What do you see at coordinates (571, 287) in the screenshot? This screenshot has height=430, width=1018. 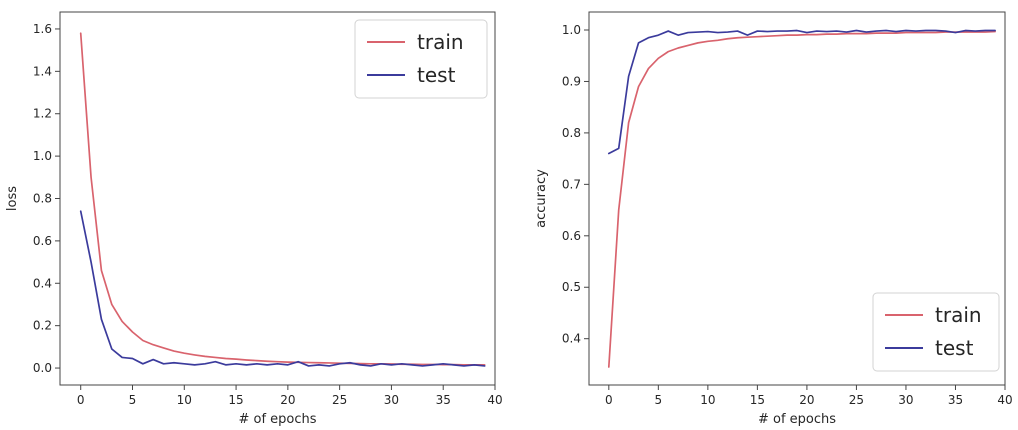 I see `y-tick-label: 0.5` at bounding box center [571, 287].